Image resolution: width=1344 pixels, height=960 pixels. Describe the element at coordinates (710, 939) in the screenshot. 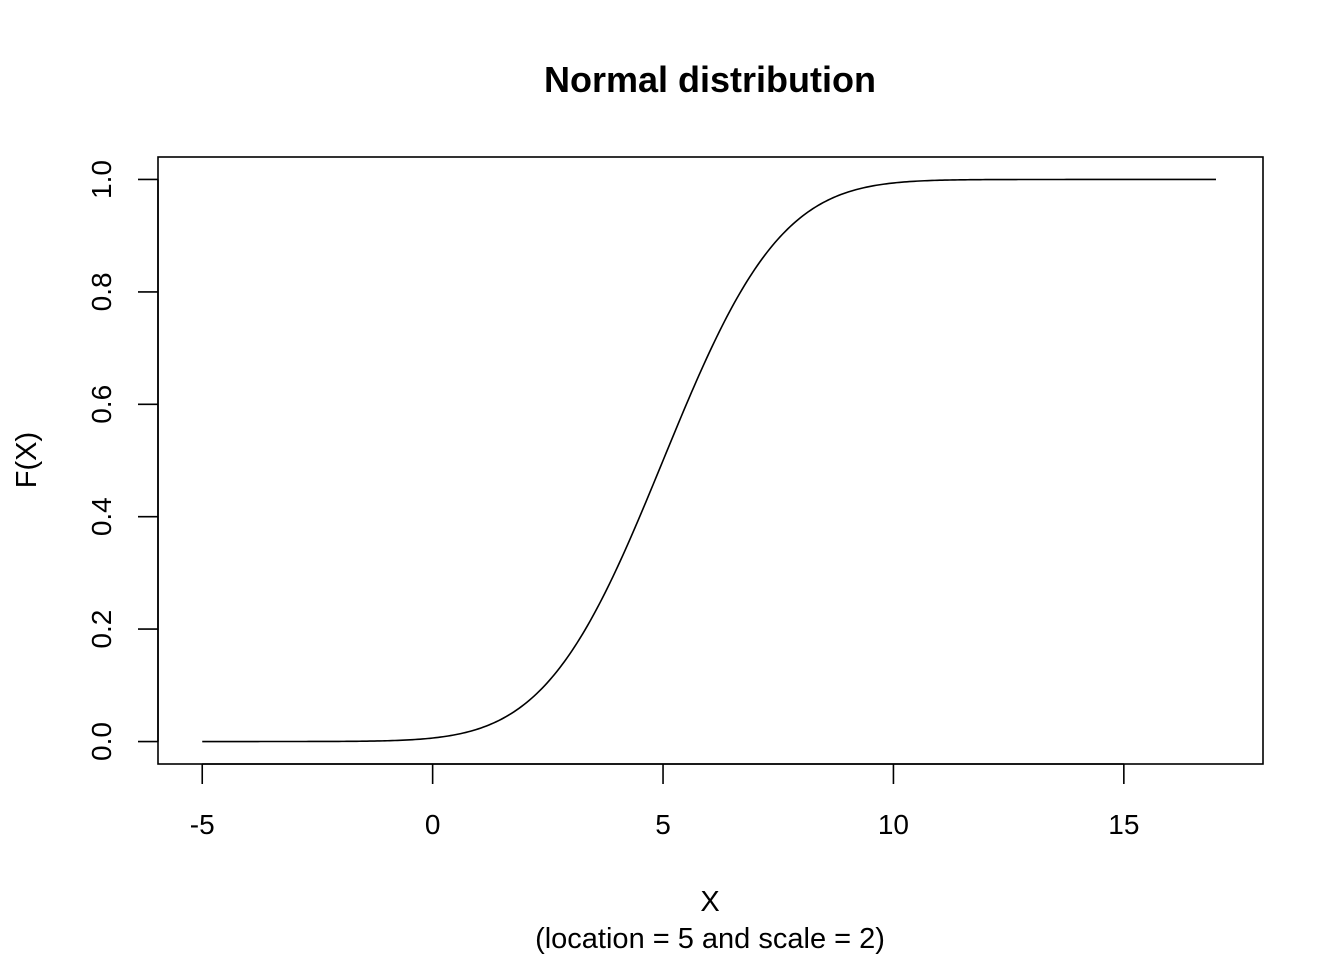

I see `x-axis-sublabel: (location = 5 and scale = 2)` at that location.